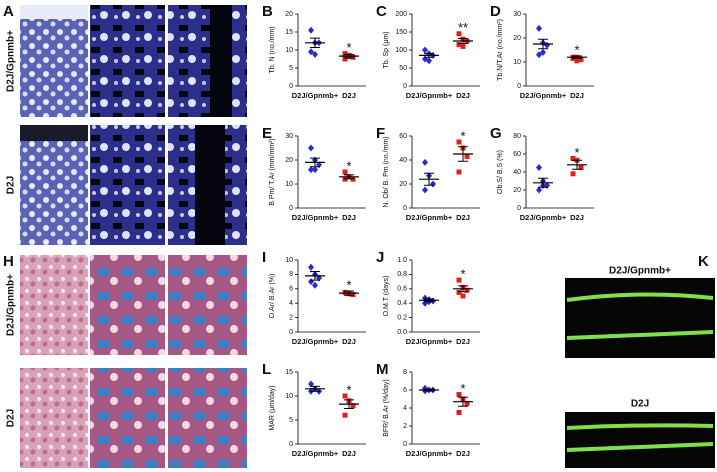  Describe the element at coordinates (401, 14) in the screenshot. I see `y-tick-label: 200` at that location.